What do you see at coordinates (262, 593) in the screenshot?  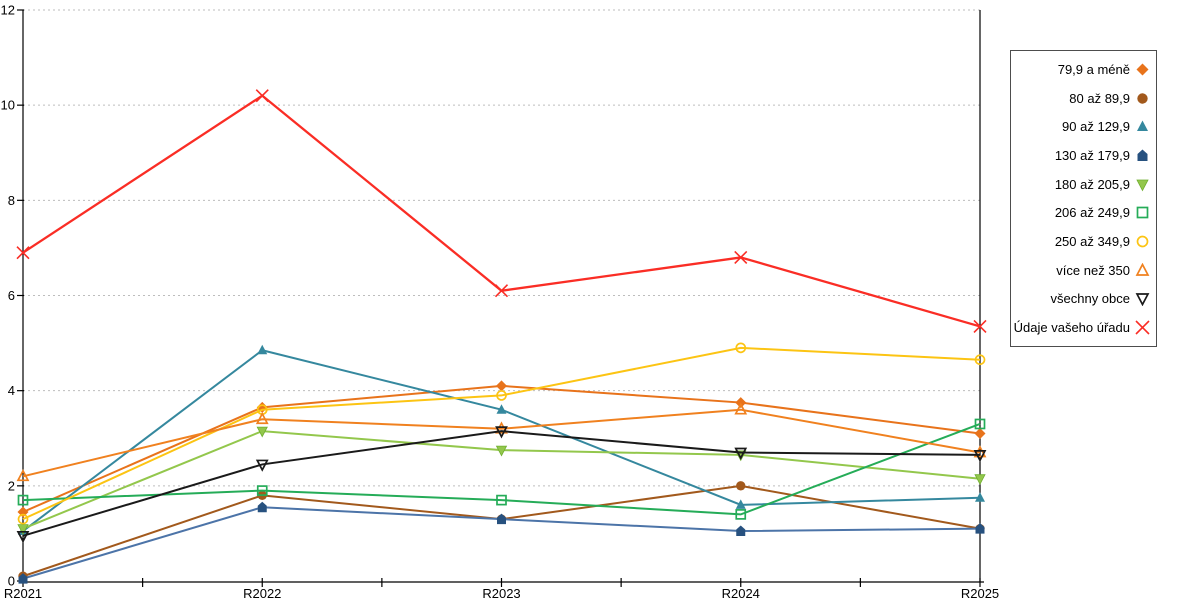 I see `x-tick-label-r2022: R2022` at bounding box center [262, 593].